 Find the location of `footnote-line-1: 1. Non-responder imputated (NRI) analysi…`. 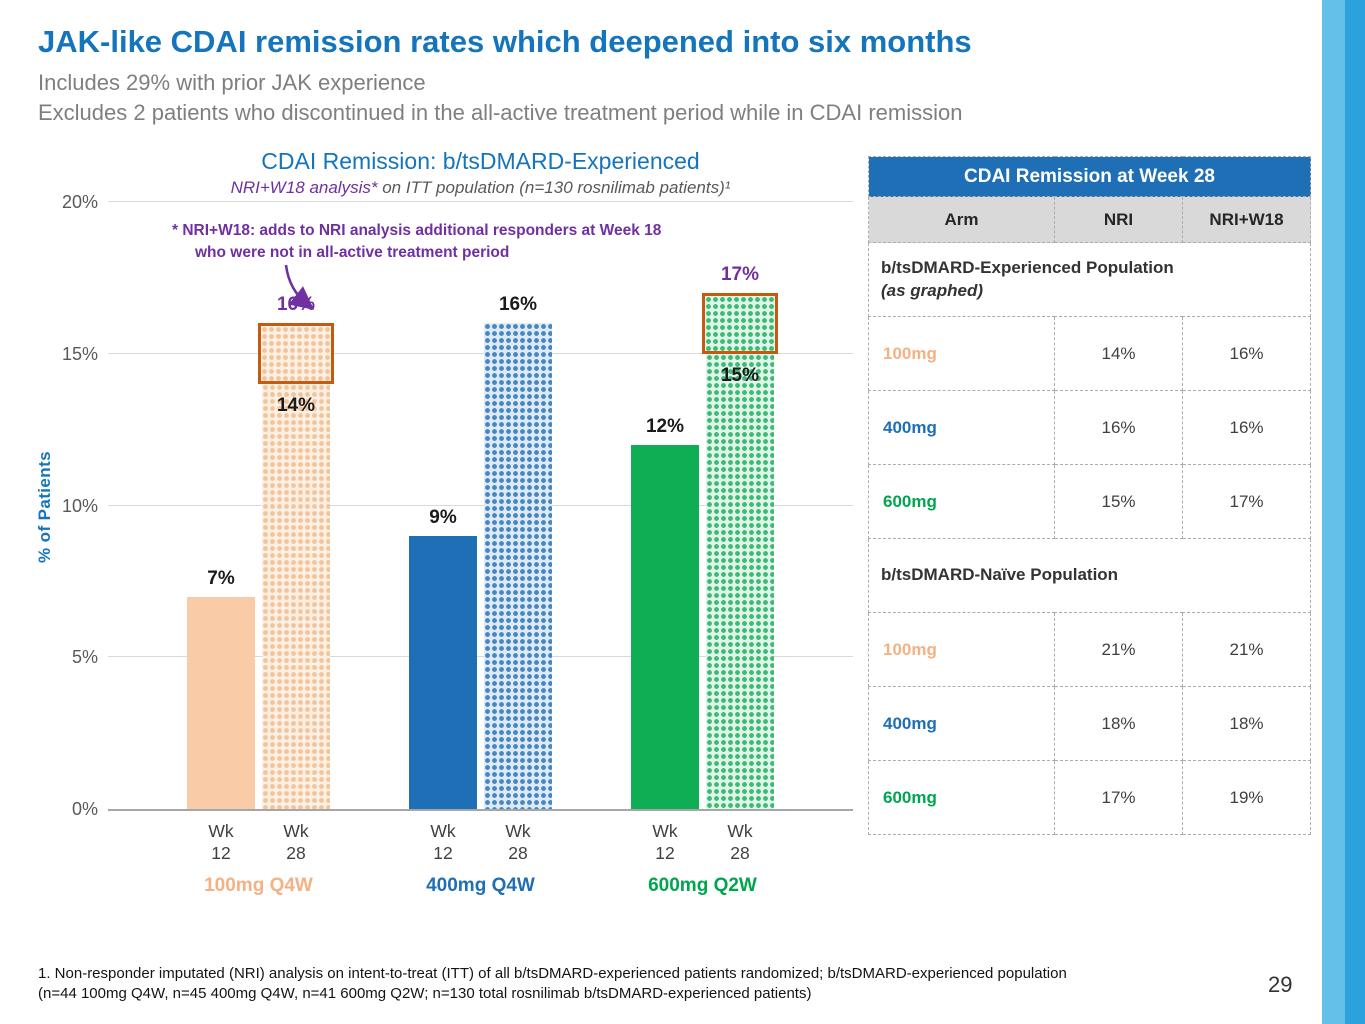

footnote-line-1: 1. Non-responder imputated (NRI) analysi… is located at coordinates (552, 973).